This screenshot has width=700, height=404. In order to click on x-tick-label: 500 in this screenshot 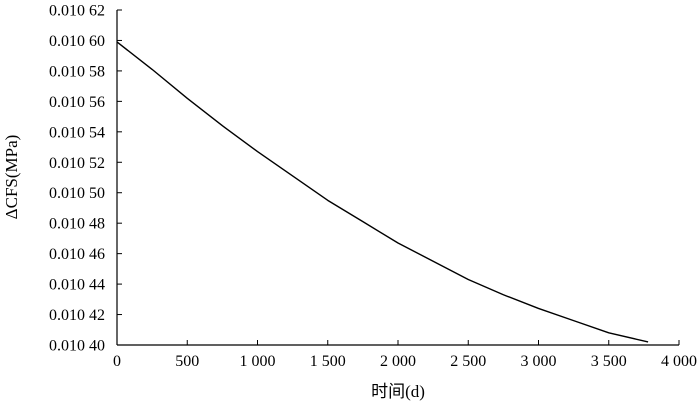, I will do `click(187, 361)`.